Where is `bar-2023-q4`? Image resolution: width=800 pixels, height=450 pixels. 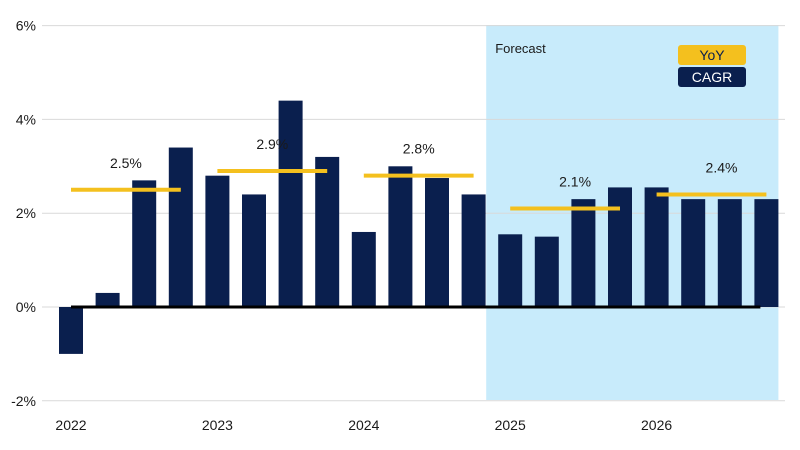
bar-2023-q4 is located at coordinates (327, 231).